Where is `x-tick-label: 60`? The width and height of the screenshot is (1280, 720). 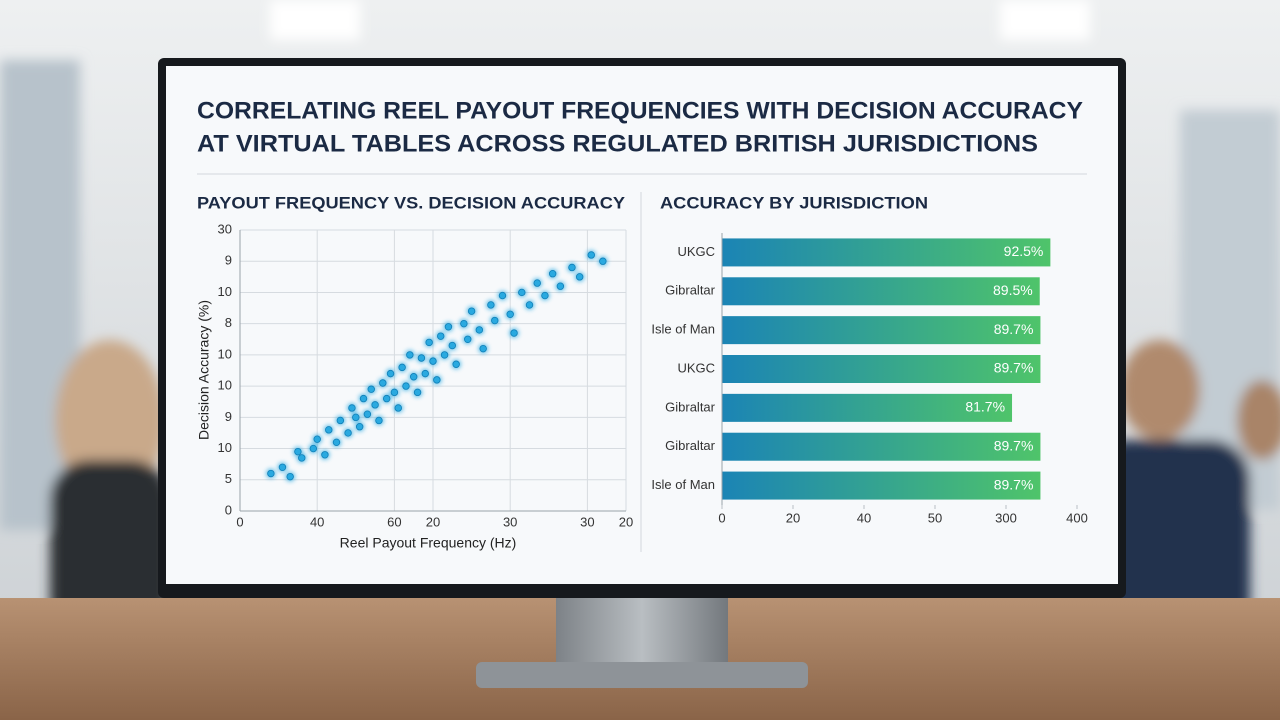
x-tick-label: 60 is located at coordinates (394, 521).